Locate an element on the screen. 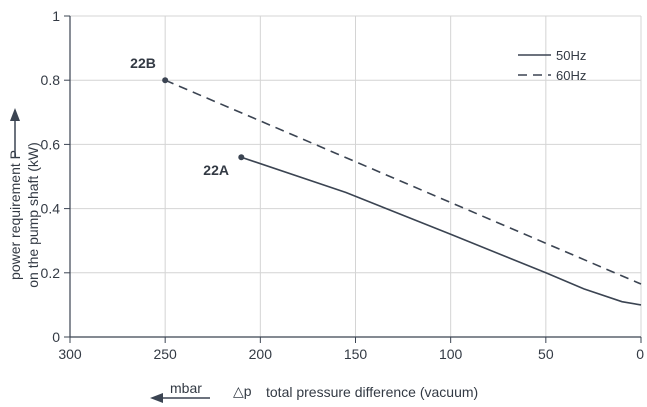 This screenshot has height=407, width=647. legend-label-60Hz: 60Hz is located at coordinates (571, 75).